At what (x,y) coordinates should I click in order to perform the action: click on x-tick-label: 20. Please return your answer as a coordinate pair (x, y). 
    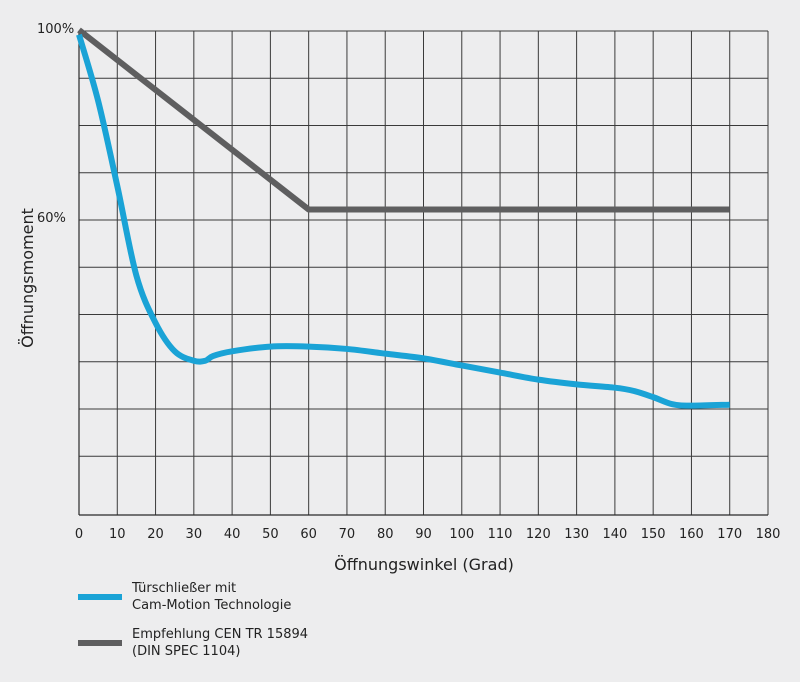
    Looking at the image, I should click on (155, 534).